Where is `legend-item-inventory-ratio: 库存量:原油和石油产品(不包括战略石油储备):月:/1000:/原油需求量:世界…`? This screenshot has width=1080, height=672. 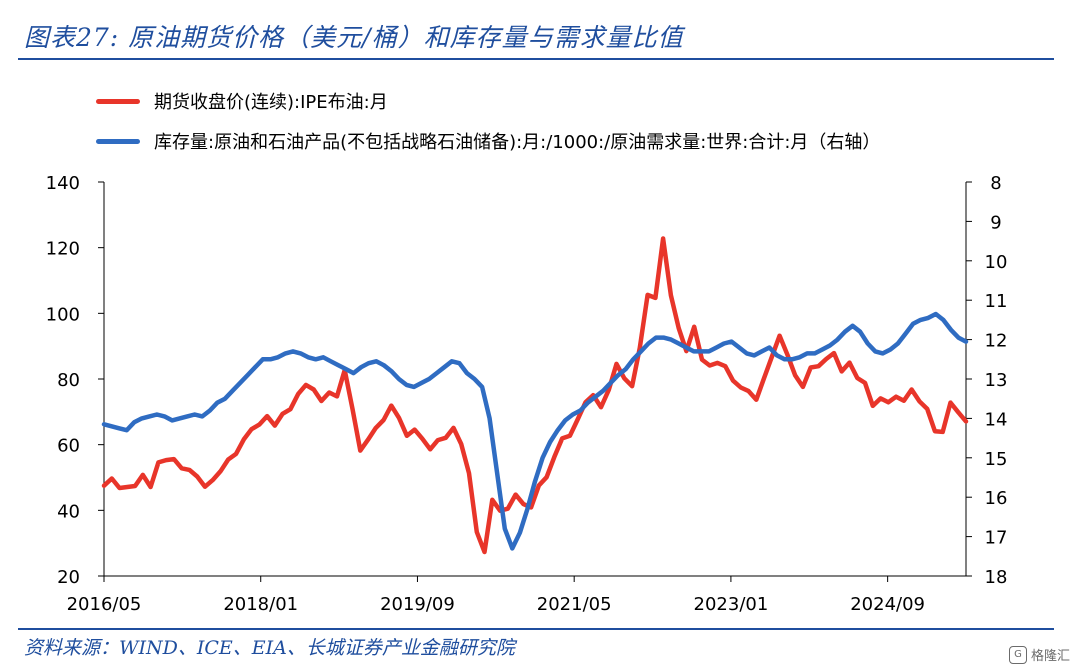
legend-item-inventory-ratio: 库存量:原油和石油产品(不包括战略石油储备):月:/1000:/原油需求量:世界… is located at coordinates (488, 141).